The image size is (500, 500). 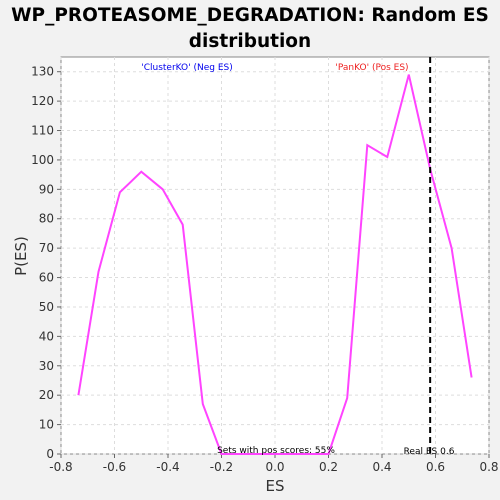 I want to click on x-tick-label: -0.6, so click(x=114, y=467).